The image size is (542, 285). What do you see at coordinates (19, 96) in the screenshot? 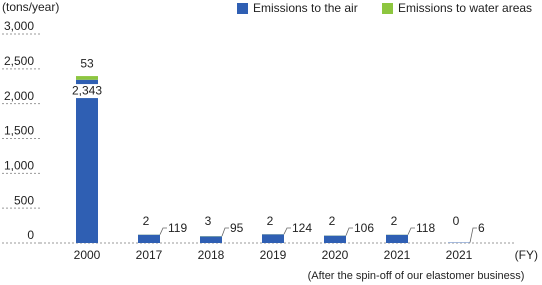
I see `y-tick-label: 2,000` at bounding box center [19, 96].